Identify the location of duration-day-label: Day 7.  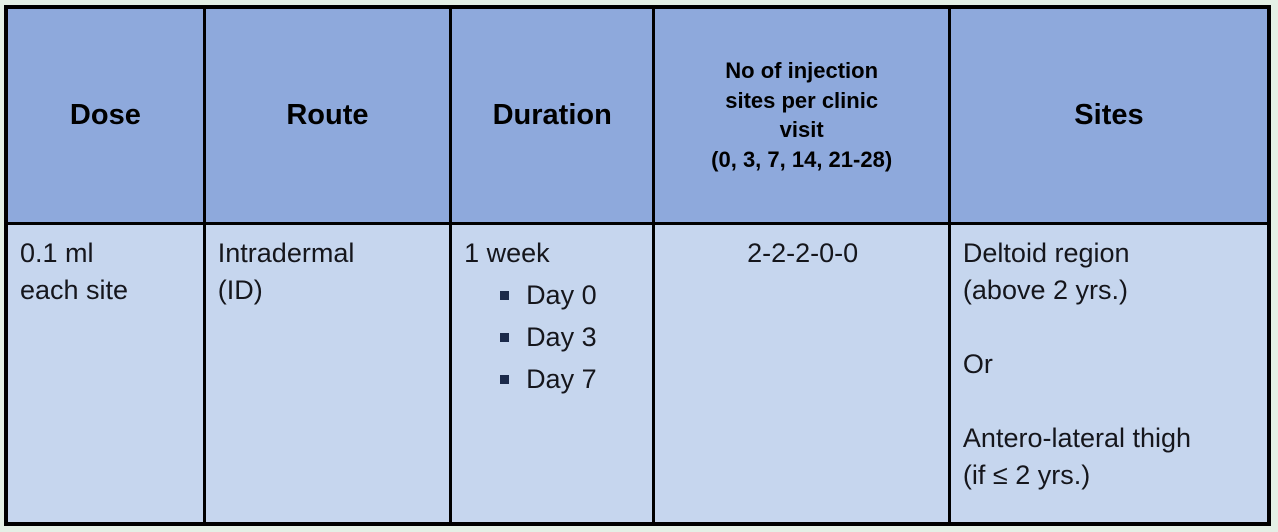
(561, 378).